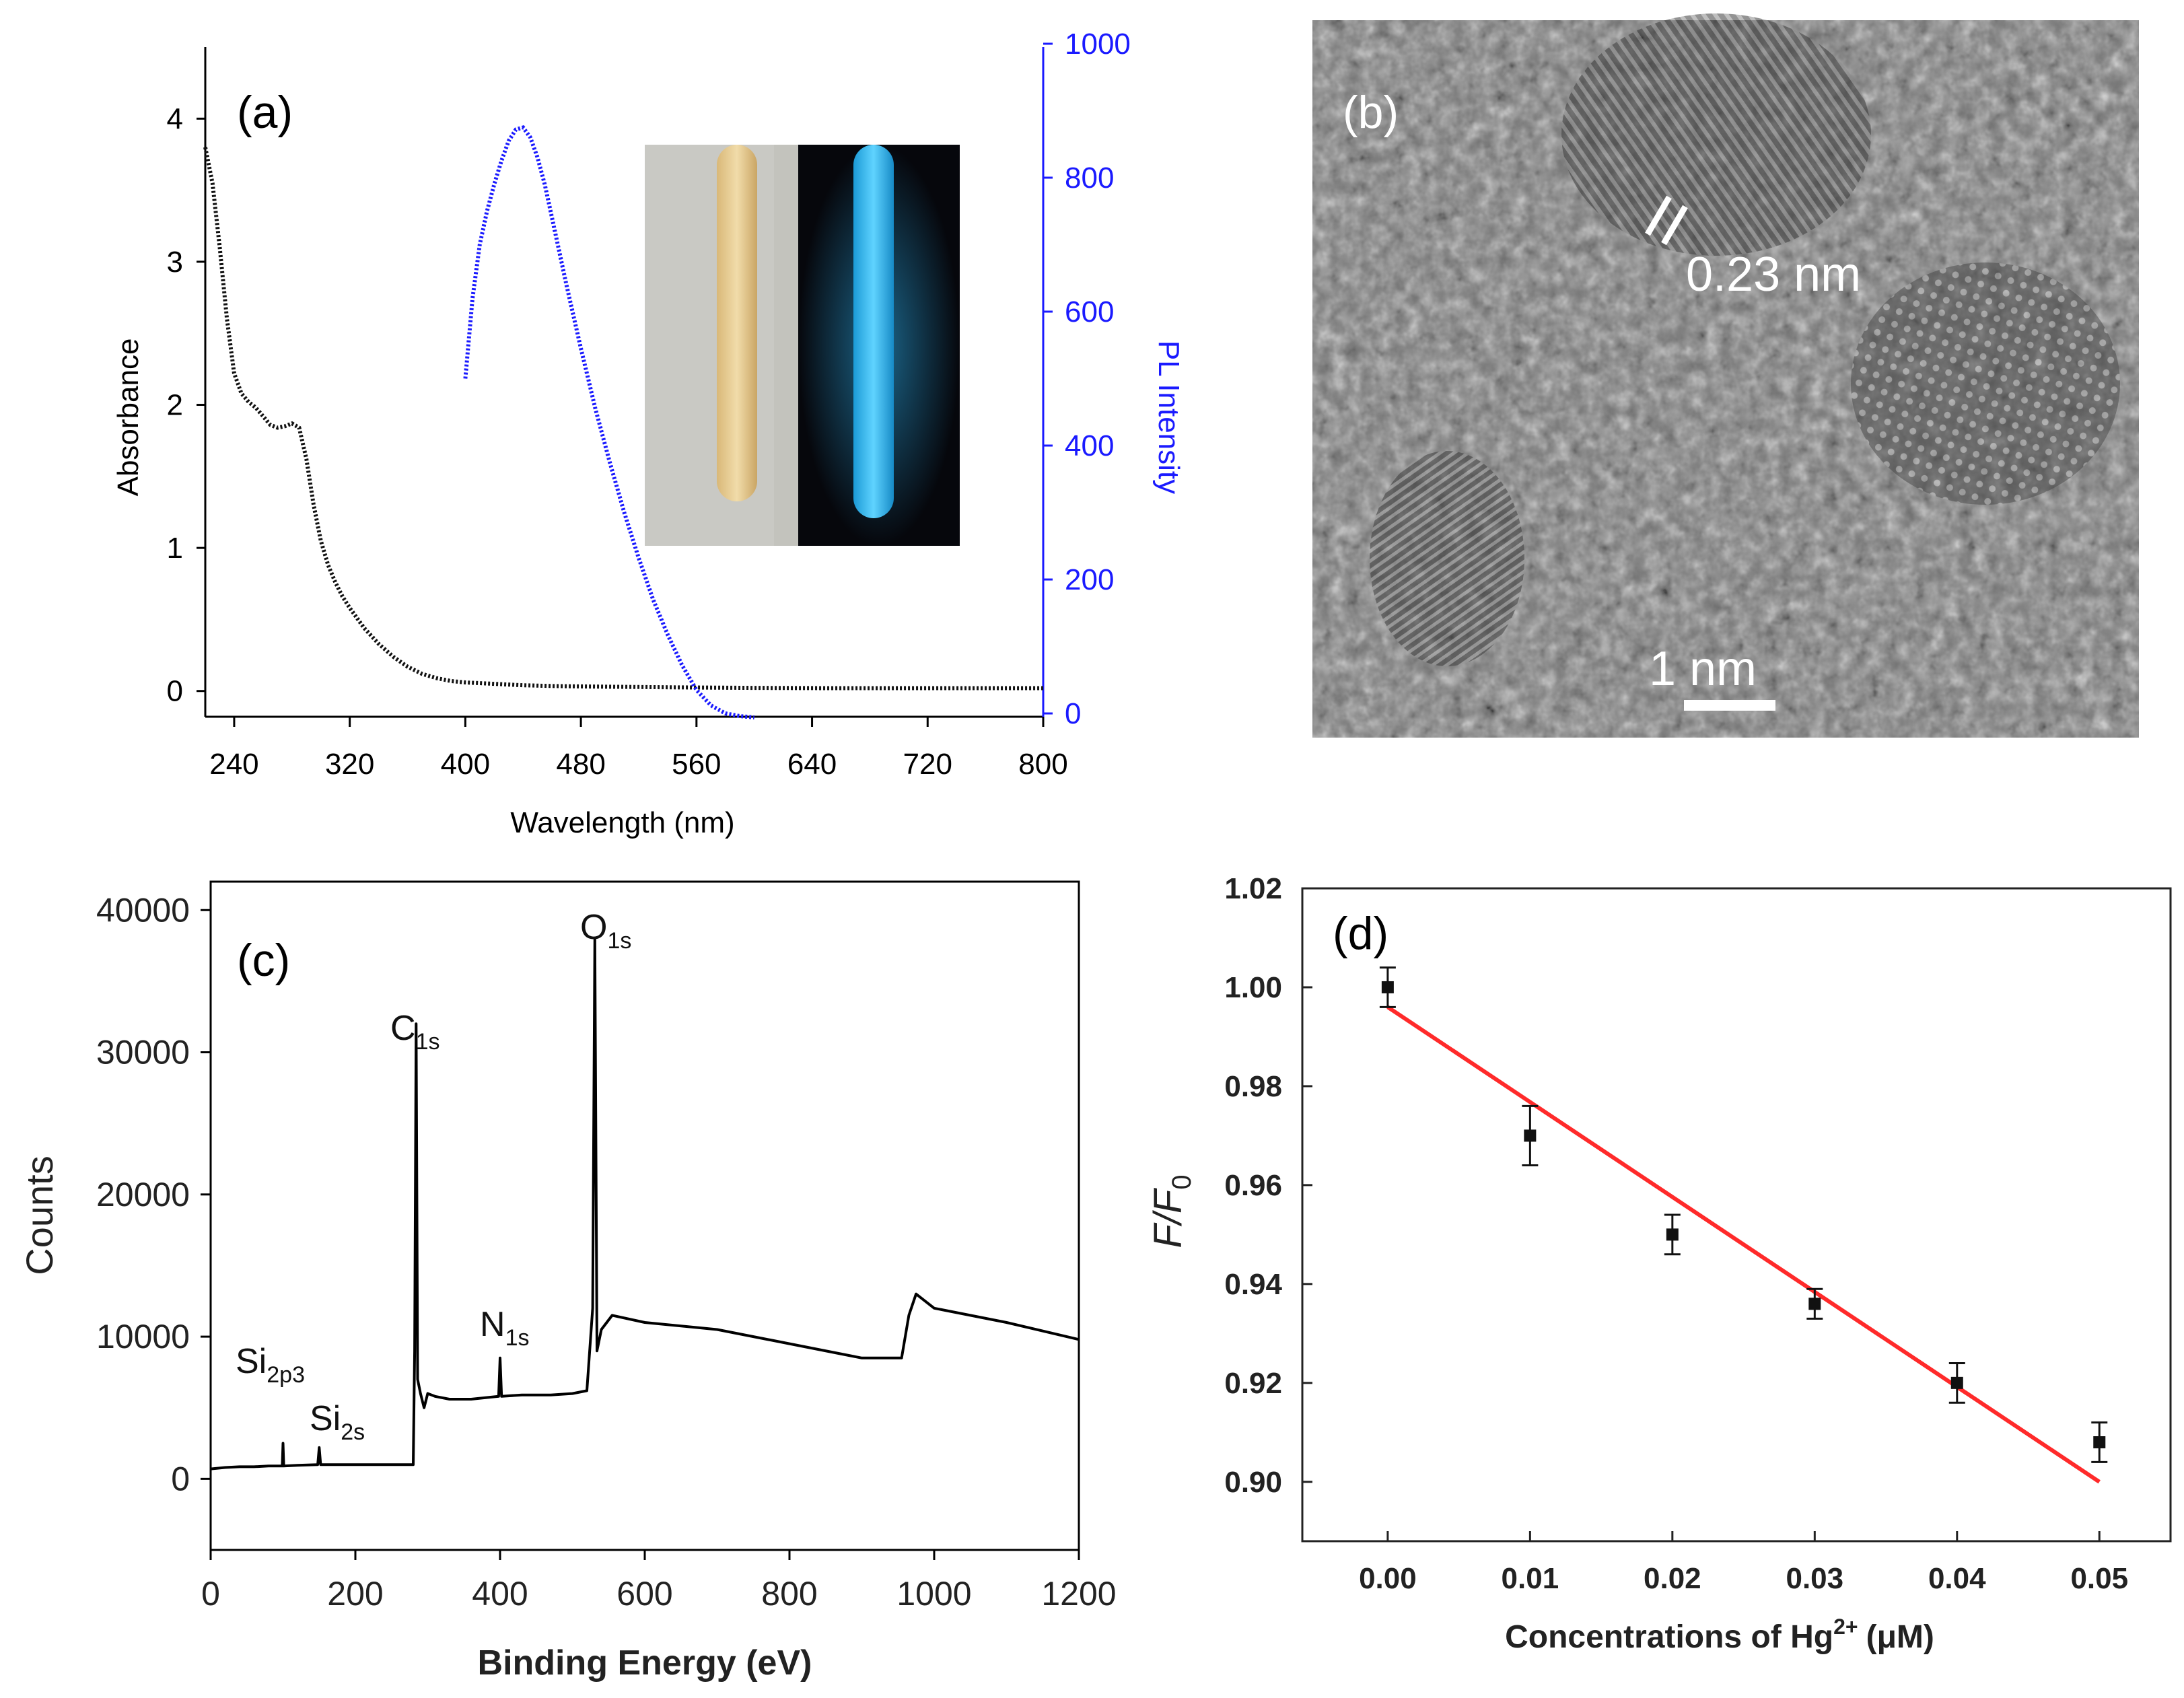 The image size is (2184, 1698). I want to click on panel-a-y-ticks: 0 1 2 3 4, so click(186, 405).